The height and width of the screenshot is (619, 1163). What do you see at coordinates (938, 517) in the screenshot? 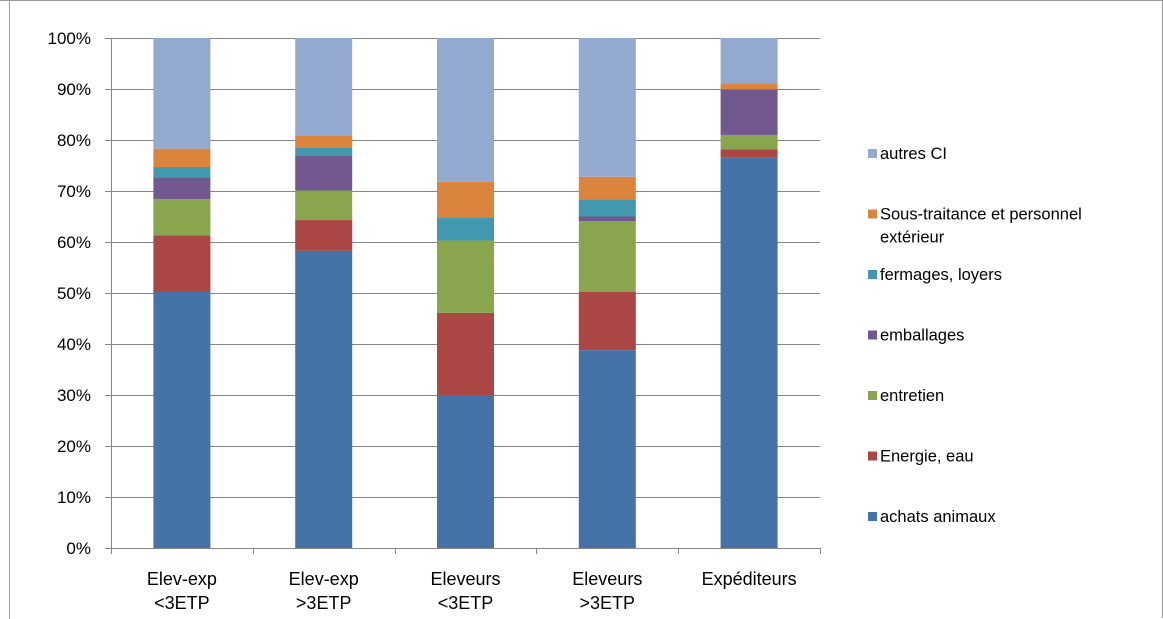
I see `legend-label: achats animaux` at bounding box center [938, 517].